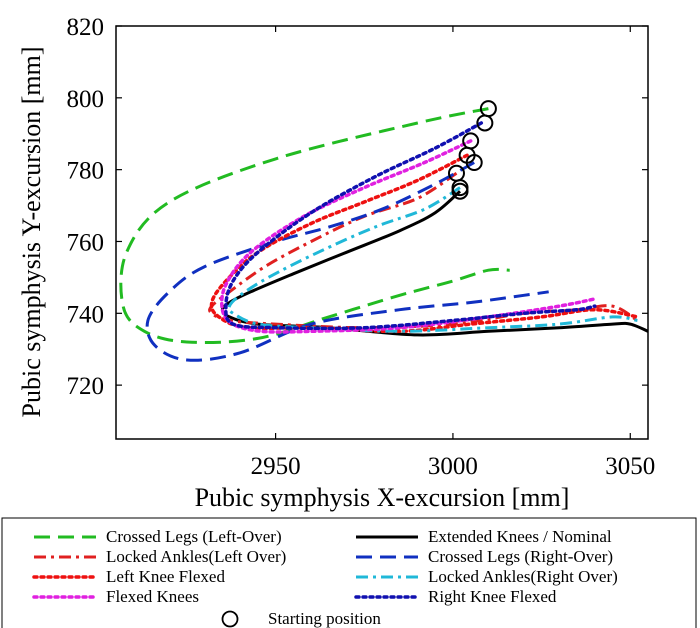 This screenshot has width=700, height=628. What do you see at coordinates (196, 556) in the screenshot?
I see `legend-label-locked-ankles-left-over: Locked Ankles(Left Over)` at bounding box center [196, 556].